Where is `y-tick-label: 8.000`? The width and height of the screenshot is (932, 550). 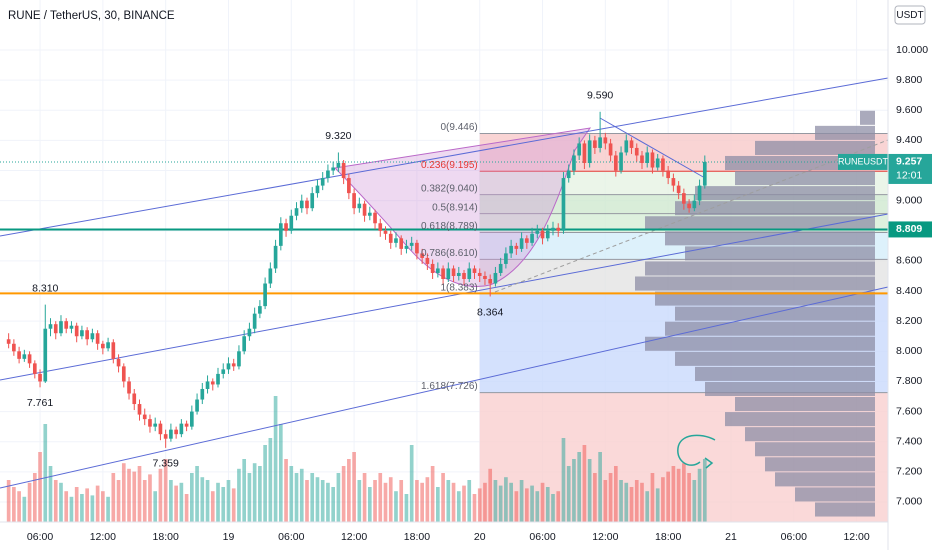 y-tick-label: 8.000 is located at coordinates (909, 351).